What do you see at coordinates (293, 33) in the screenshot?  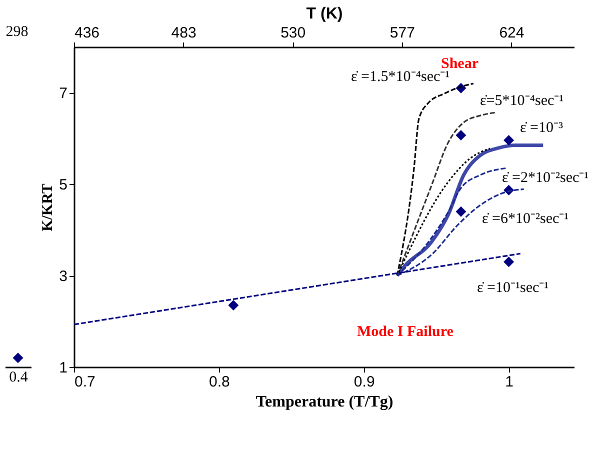 I see `x2-tick-label: 530` at bounding box center [293, 33].